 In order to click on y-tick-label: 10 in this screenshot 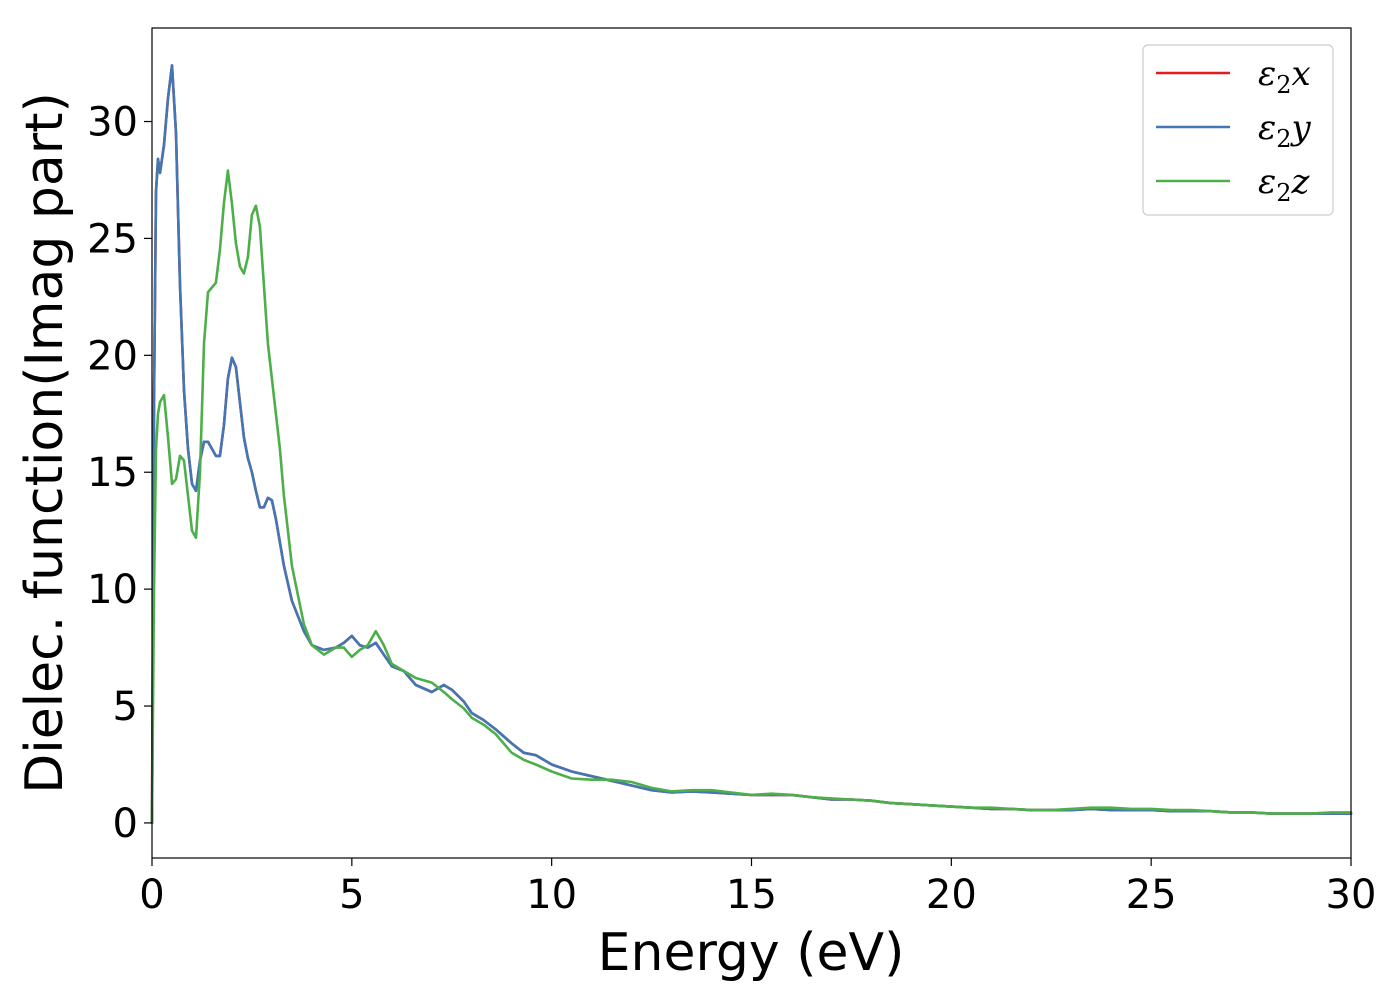, I will do `click(112, 590)`.